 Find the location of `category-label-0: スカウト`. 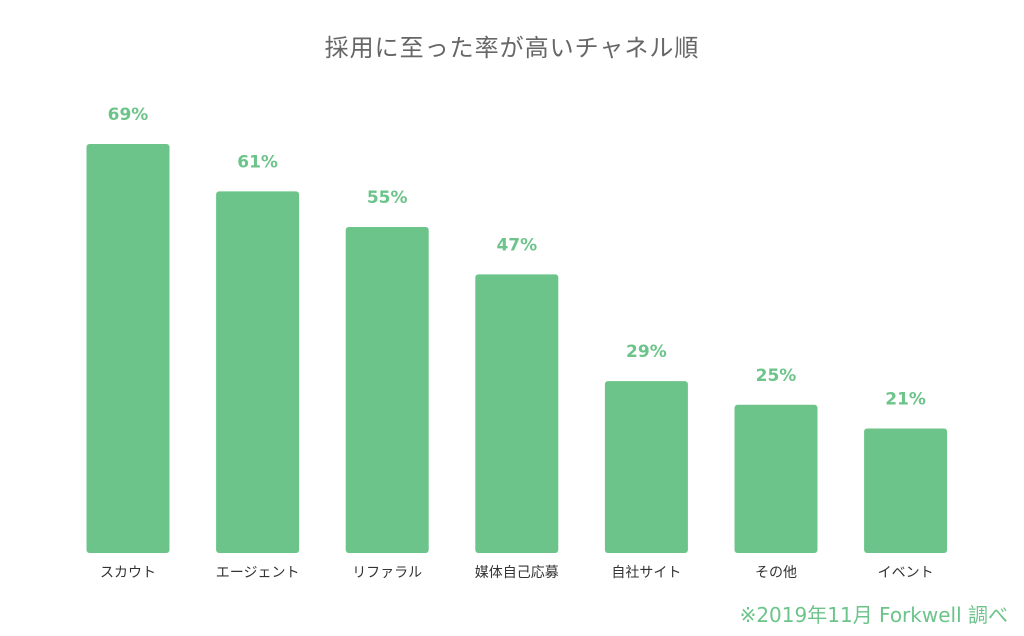

category-label-0: スカウト is located at coordinates (128, 573).